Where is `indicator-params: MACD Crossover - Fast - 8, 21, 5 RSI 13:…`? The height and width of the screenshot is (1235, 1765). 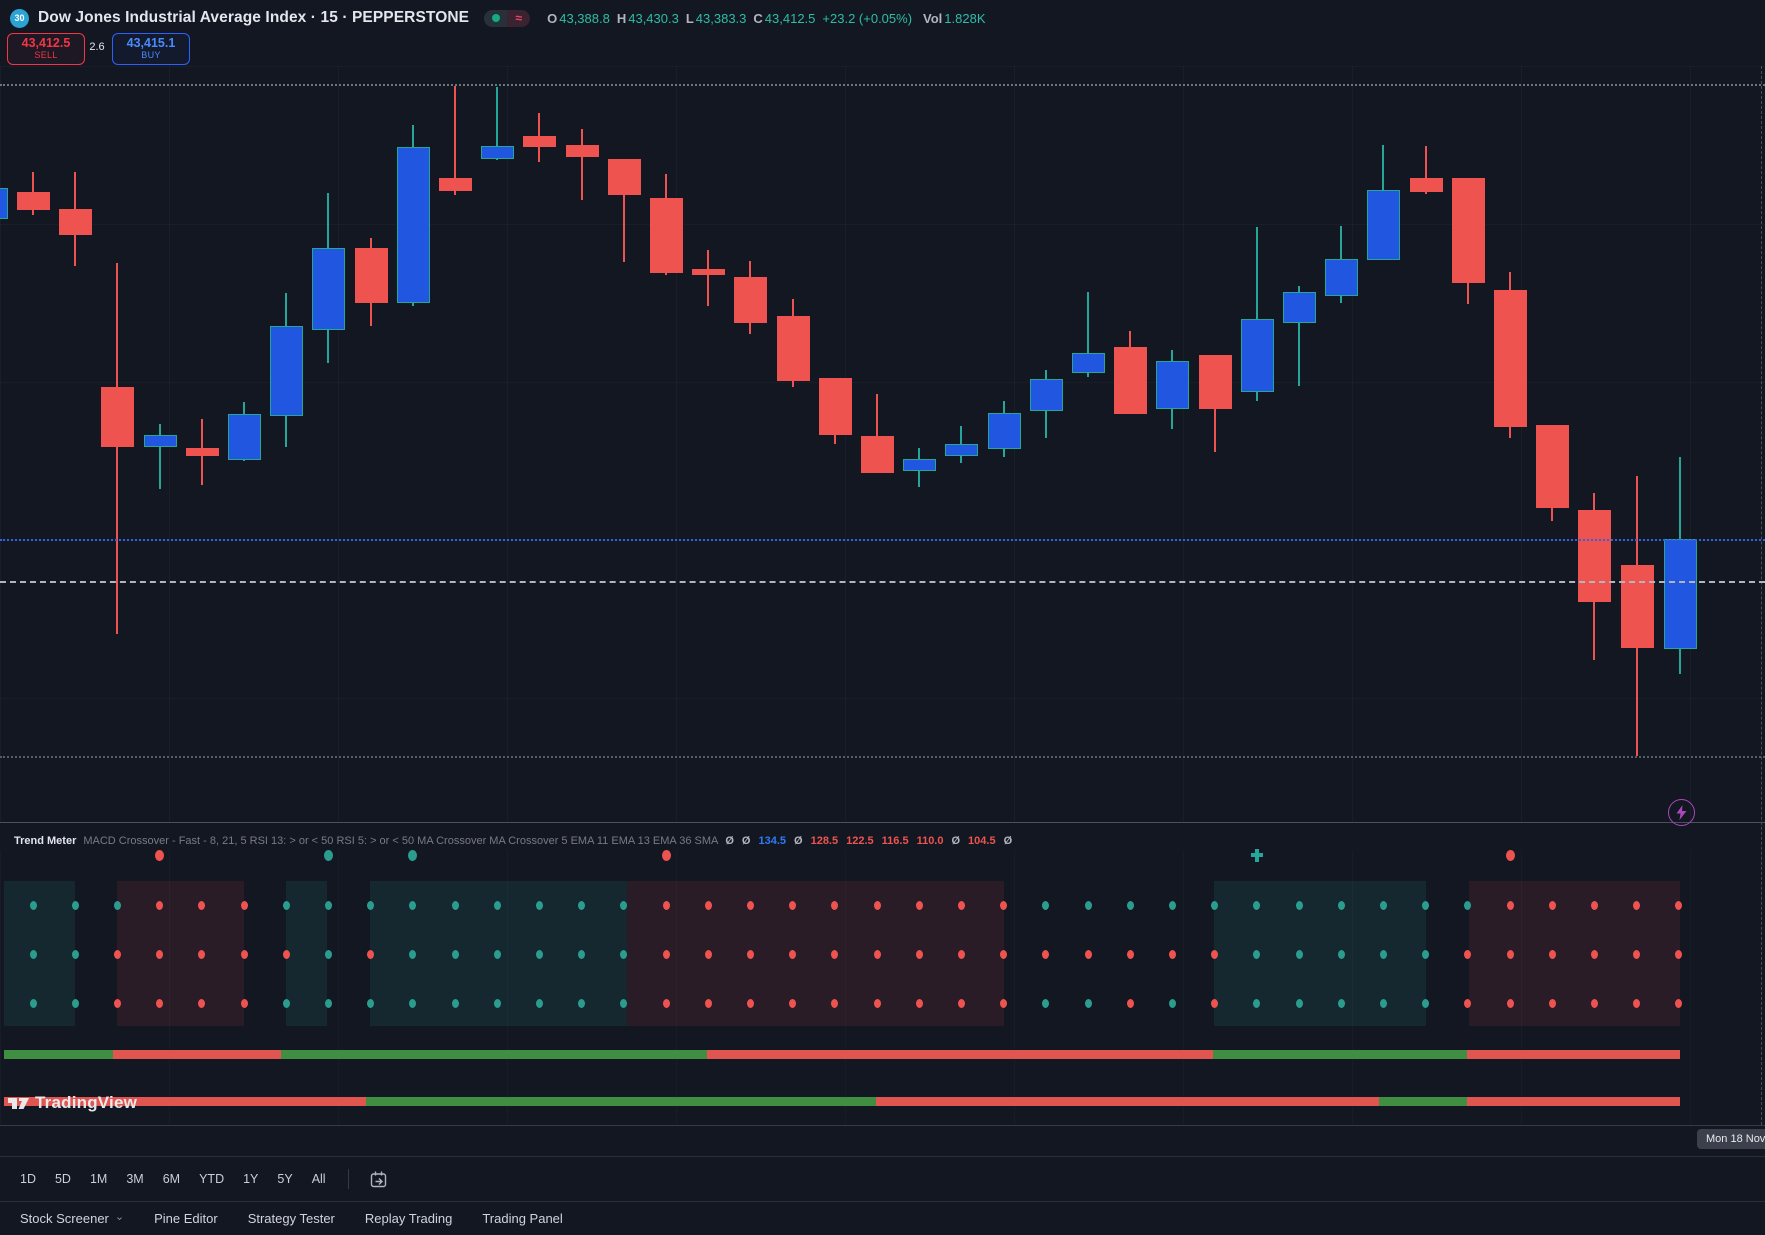 indicator-params: MACD Crossover - Fast - 8, 21, 5 RSI 13:… is located at coordinates (401, 841).